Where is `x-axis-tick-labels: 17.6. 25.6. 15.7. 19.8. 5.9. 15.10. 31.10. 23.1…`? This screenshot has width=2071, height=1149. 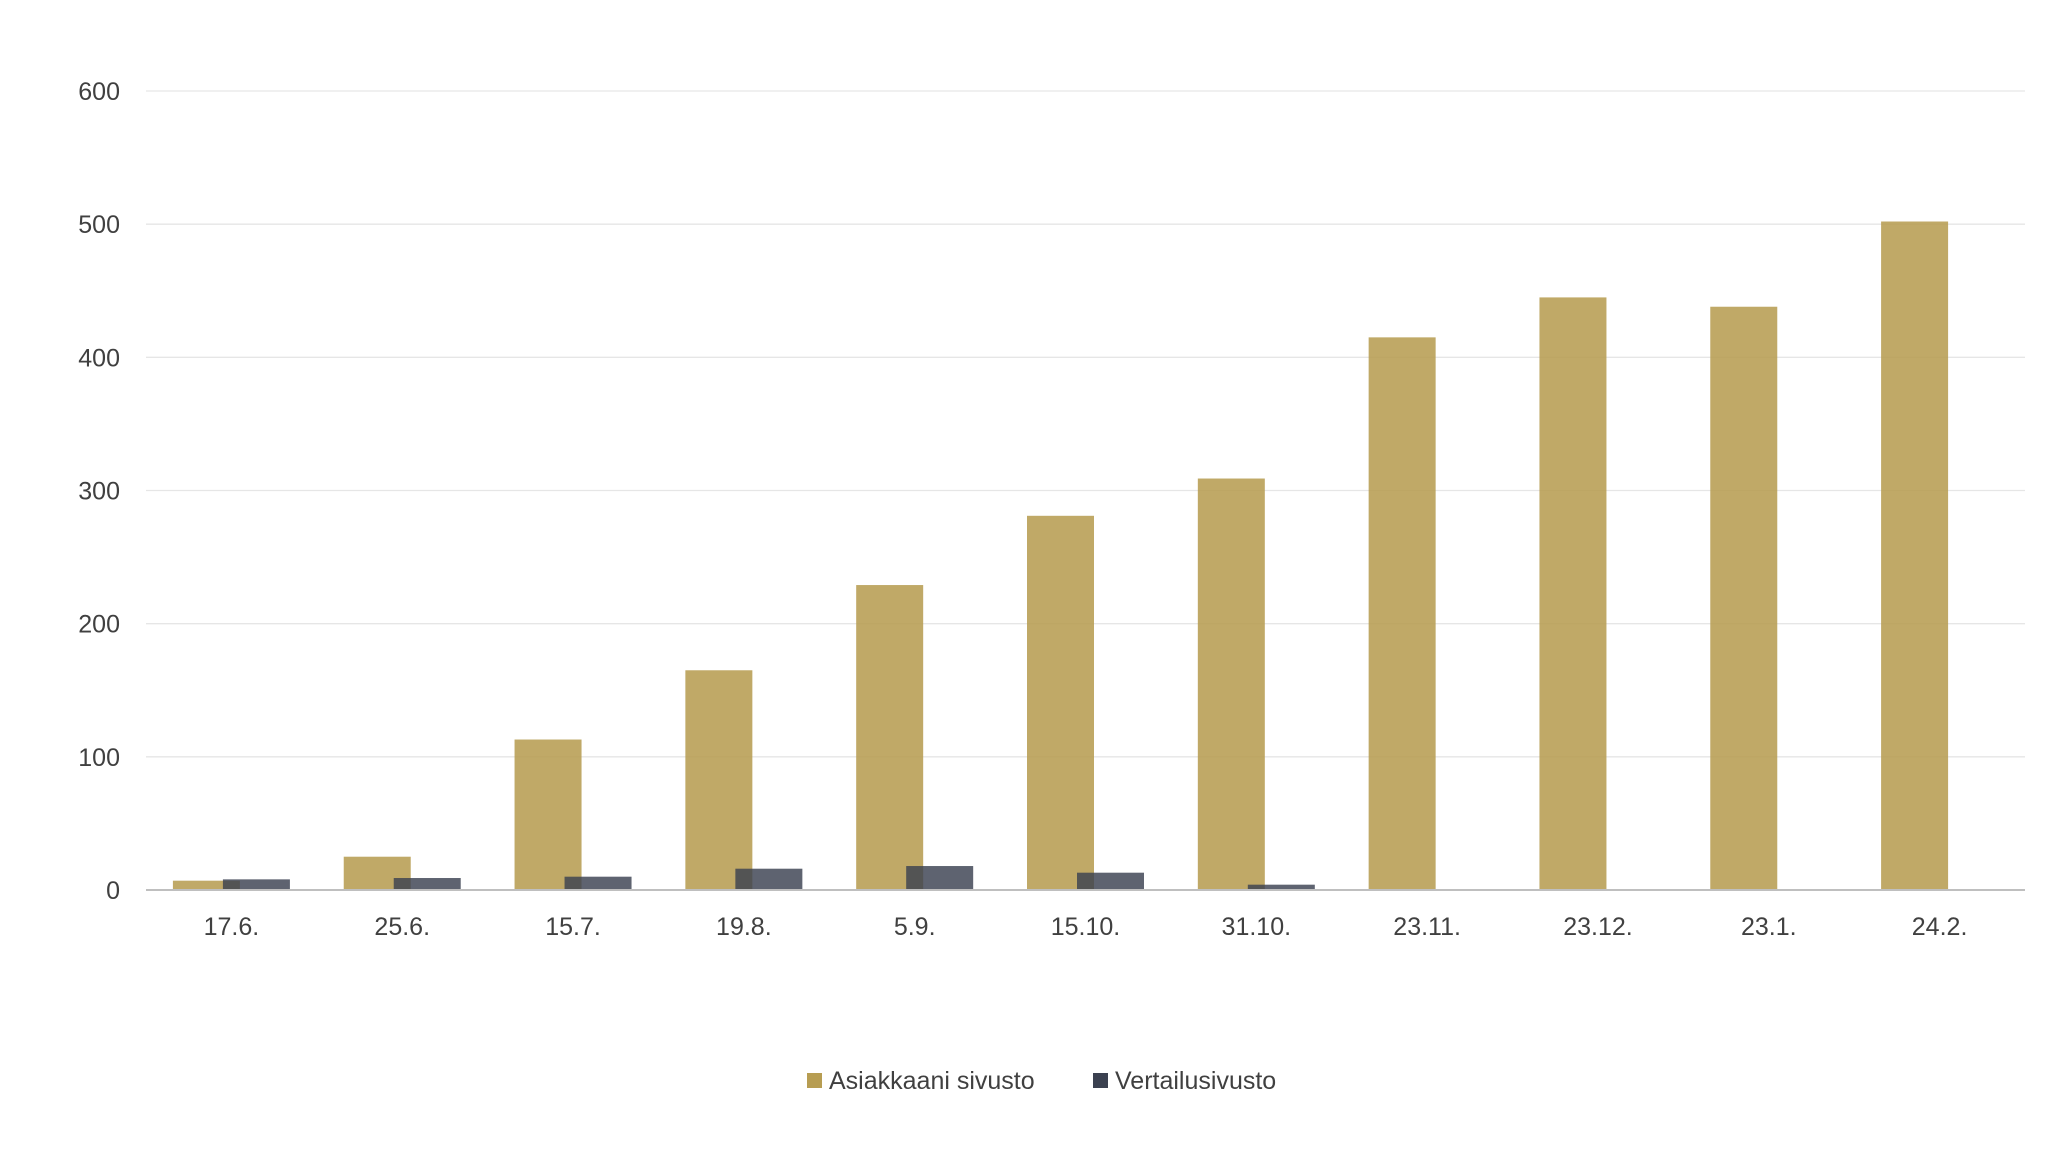 x-axis-tick-labels: 17.6. 25.6. 15.7. 19.8. 5.9. 15.10. 31.10. 23.1… is located at coordinates (1086, 927).